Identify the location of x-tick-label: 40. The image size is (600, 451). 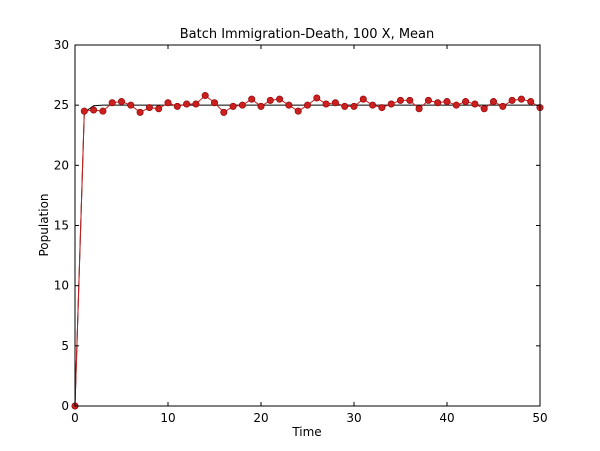
(446, 418).